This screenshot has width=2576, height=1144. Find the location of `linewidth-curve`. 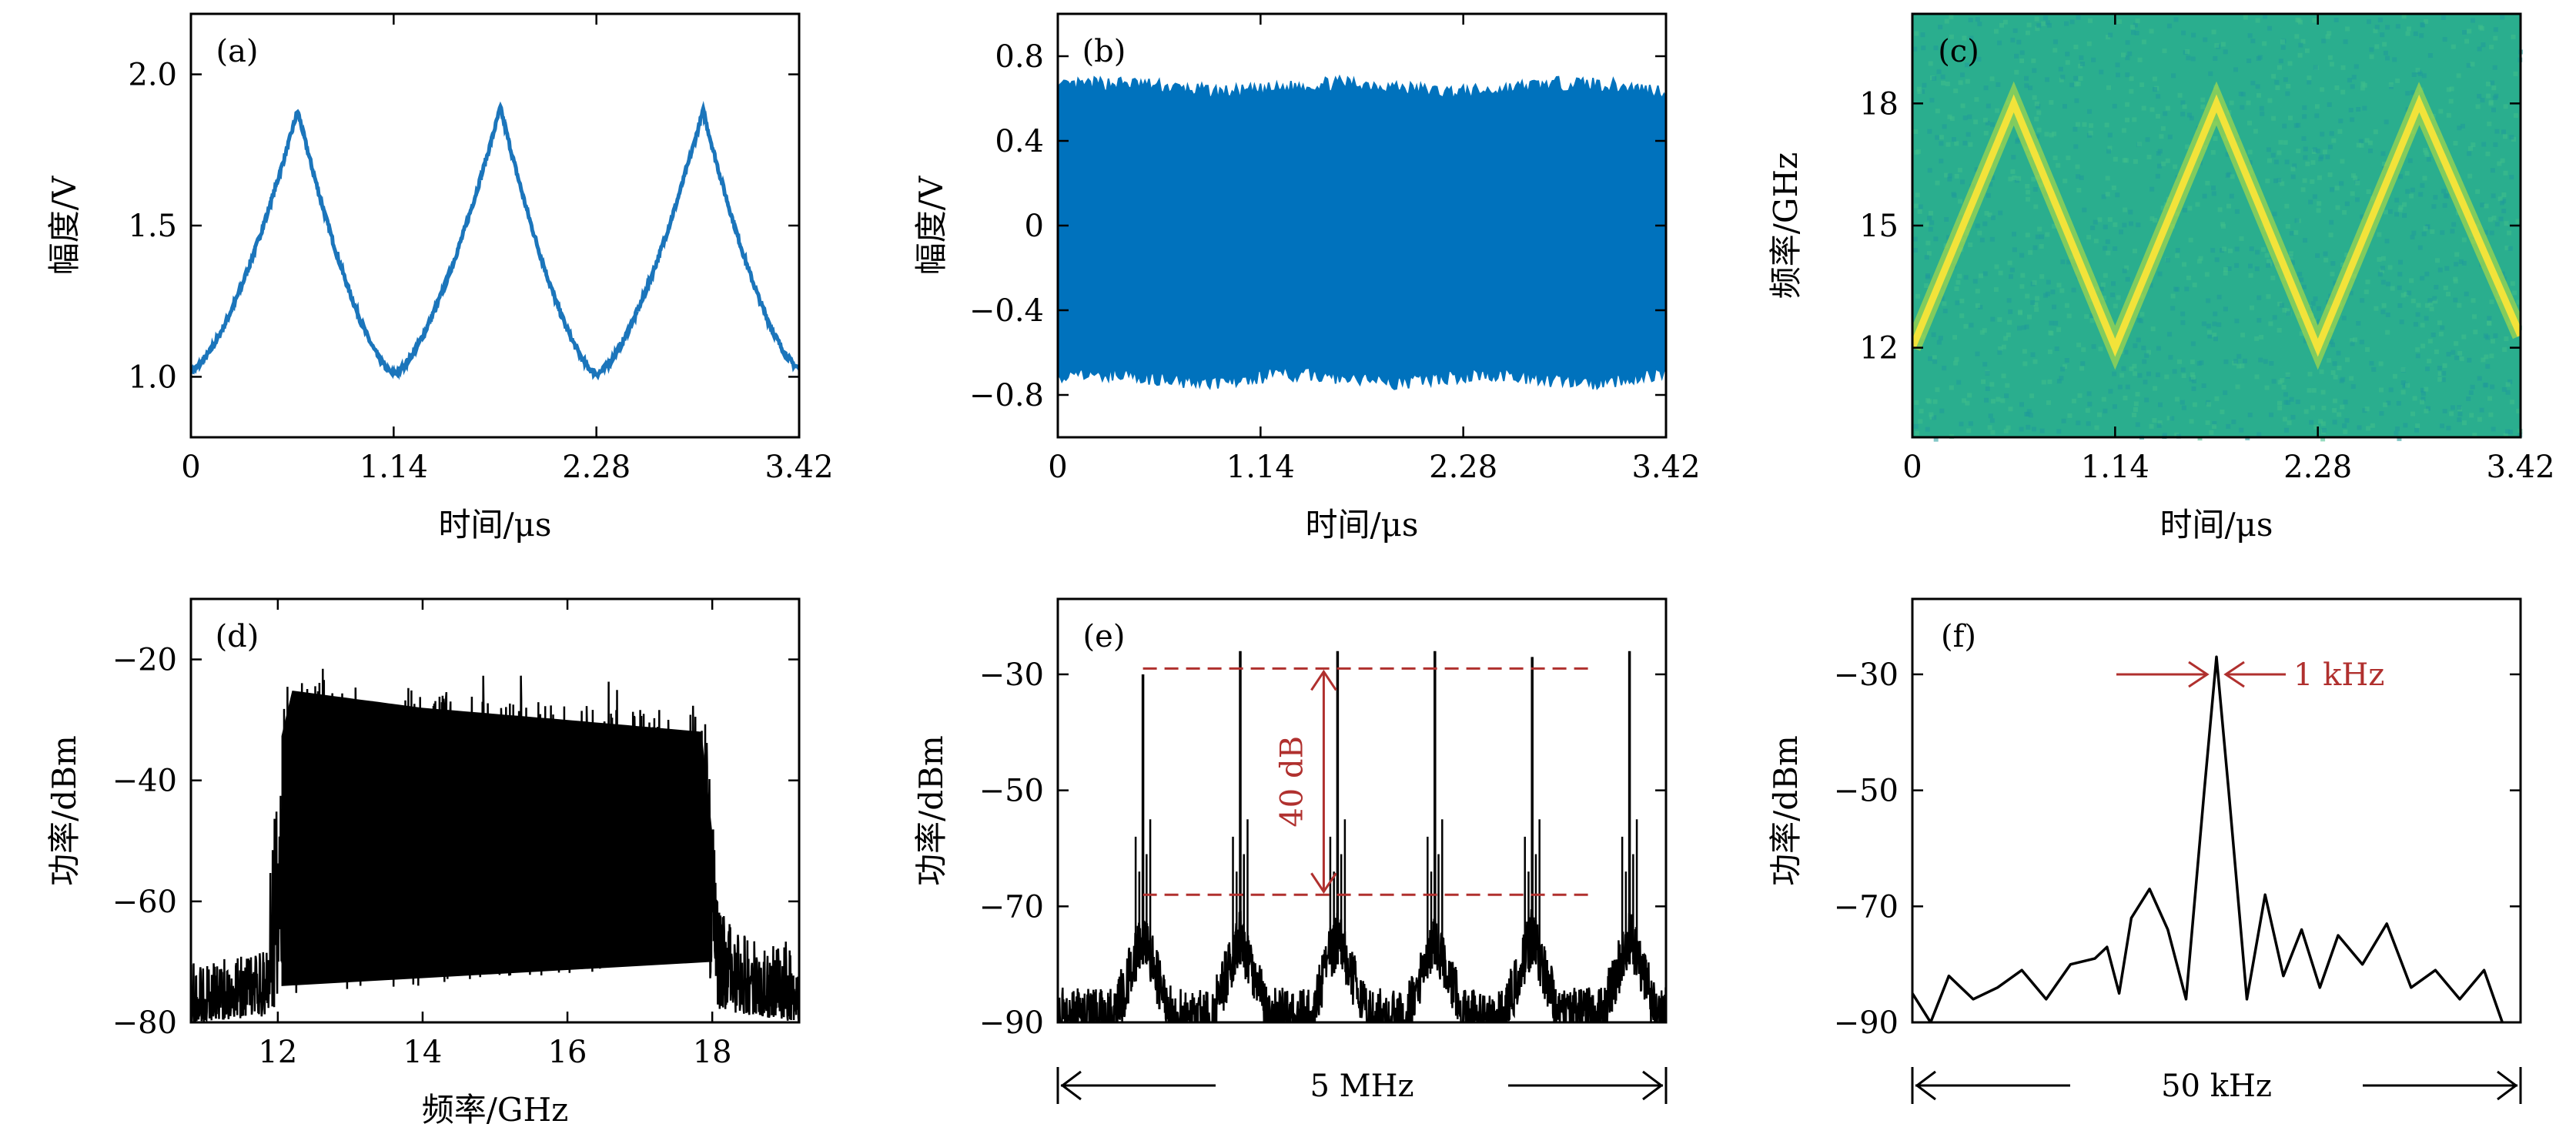

linewidth-curve is located at coordinates (2208, 838).